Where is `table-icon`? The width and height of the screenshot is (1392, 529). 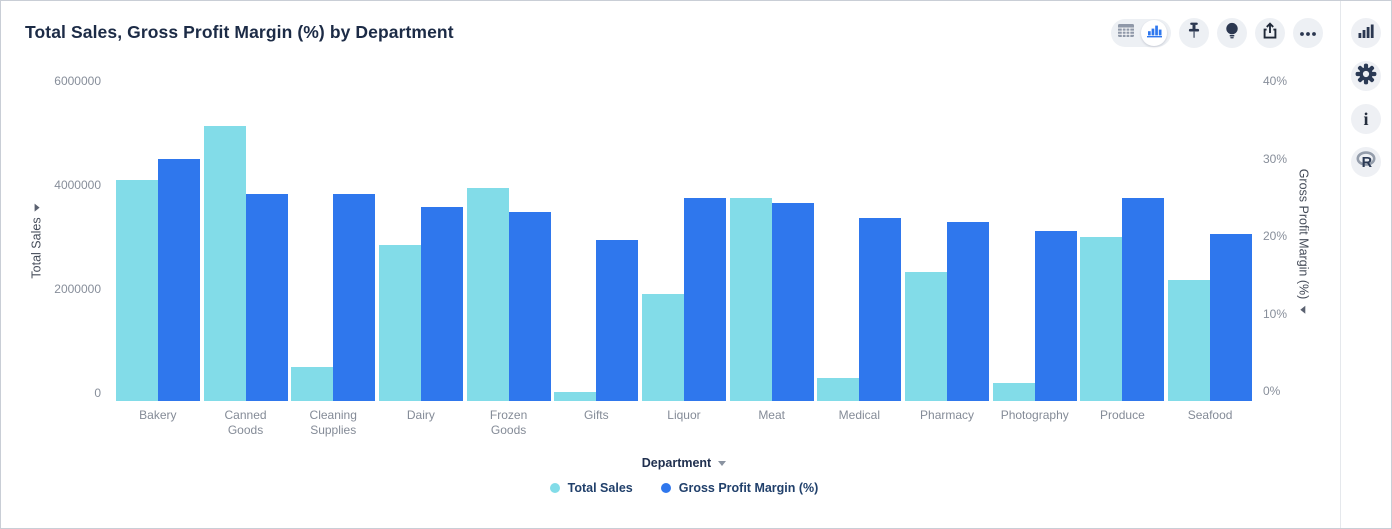
table-icon is located at coordinates (1126, 33).